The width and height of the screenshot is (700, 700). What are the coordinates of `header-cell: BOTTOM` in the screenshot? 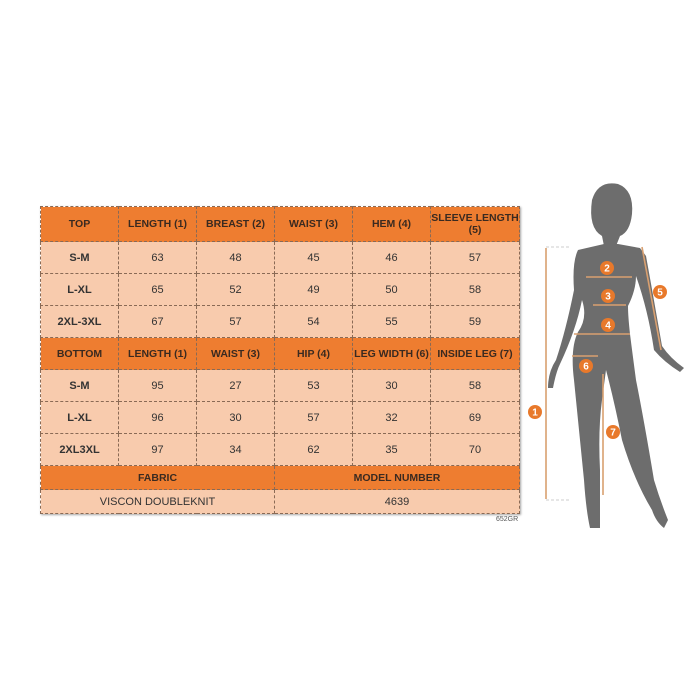 It's located at (79, 353).